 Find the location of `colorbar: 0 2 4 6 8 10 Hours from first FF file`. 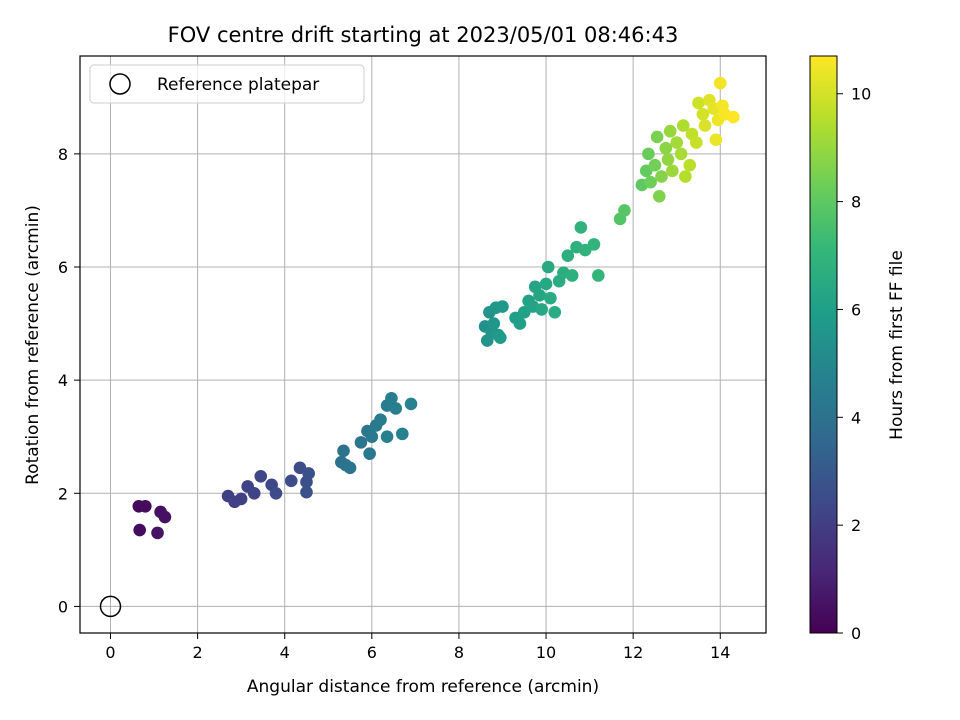

colorbar: 0 2 4 6 8 10 Hours from first FF file is located at coordinates (858, 349).